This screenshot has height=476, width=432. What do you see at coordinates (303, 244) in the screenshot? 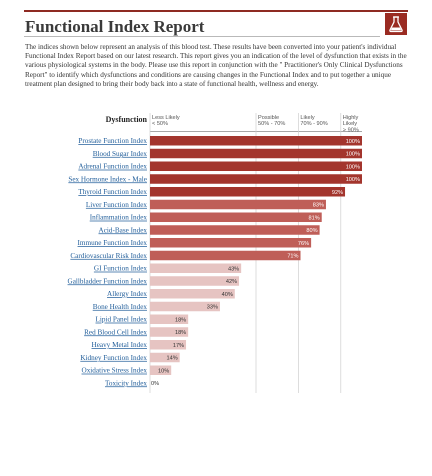
I see `value-label: 76%` at bounding box center [303, 244].